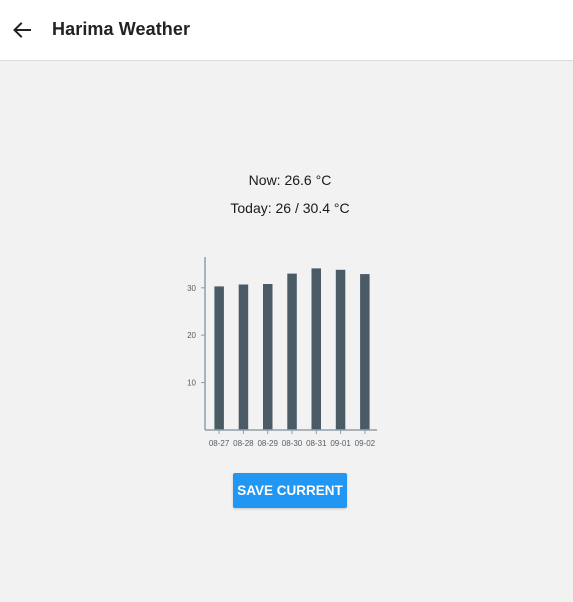 The image size is (573, 602). What do you see at coordinates (290, 490) in the screenshot?
I see `save-current-button: SAVE CURRENT` at bounding box center [290, 490].